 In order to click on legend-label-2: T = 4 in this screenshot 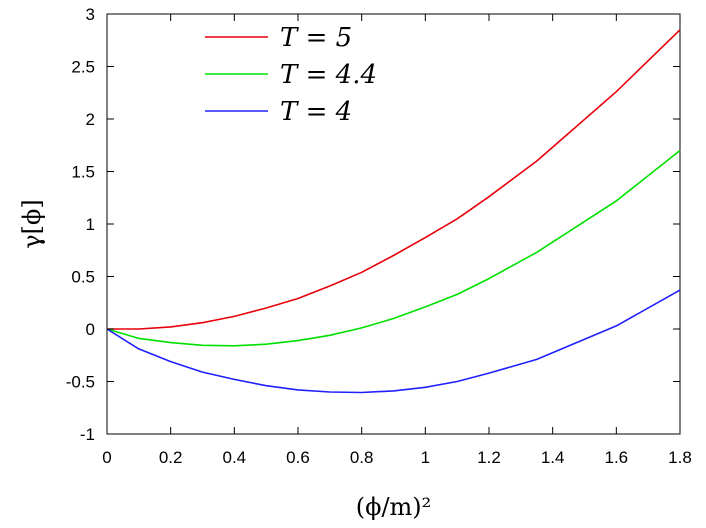, I will do `click(316, 112)`.